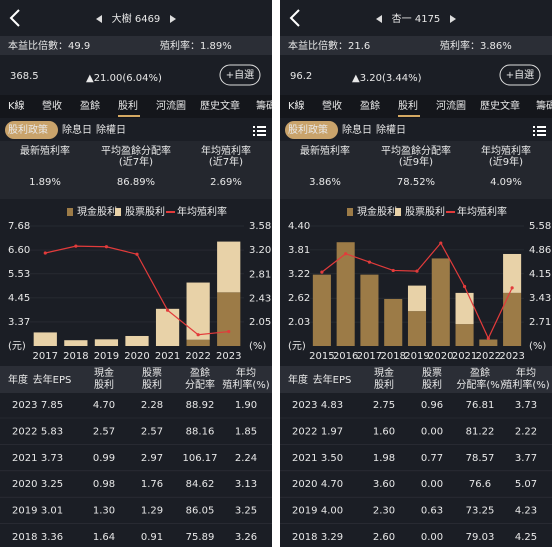 The width and height of the screenshot is (554, 547). What do you see at coordinates (387, 78) in the screenshot?
I see `price-change: ▲3.20(3.44%)` at bounding box center [387, 78].